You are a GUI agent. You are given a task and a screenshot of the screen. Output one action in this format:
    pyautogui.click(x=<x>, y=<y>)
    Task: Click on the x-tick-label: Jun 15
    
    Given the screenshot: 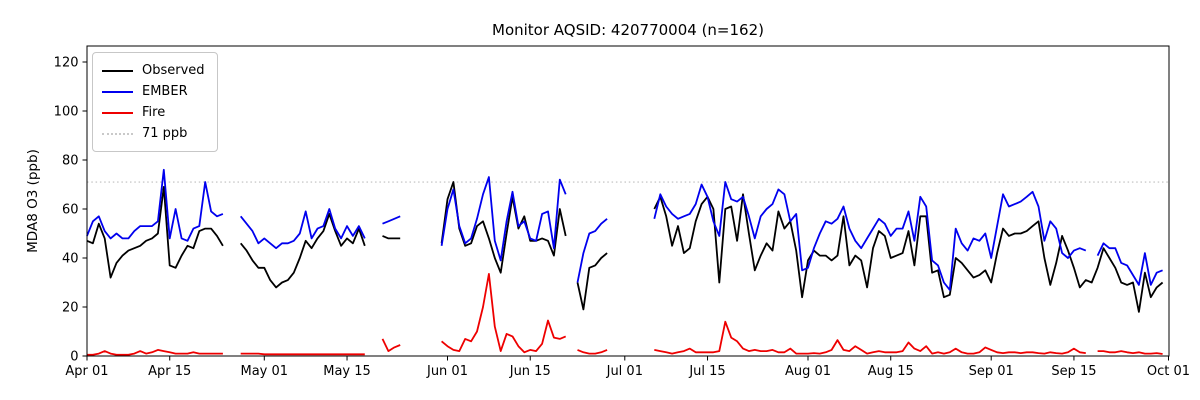 What is the action you would take?
    pyautogui.click(x=530, y=371)
    